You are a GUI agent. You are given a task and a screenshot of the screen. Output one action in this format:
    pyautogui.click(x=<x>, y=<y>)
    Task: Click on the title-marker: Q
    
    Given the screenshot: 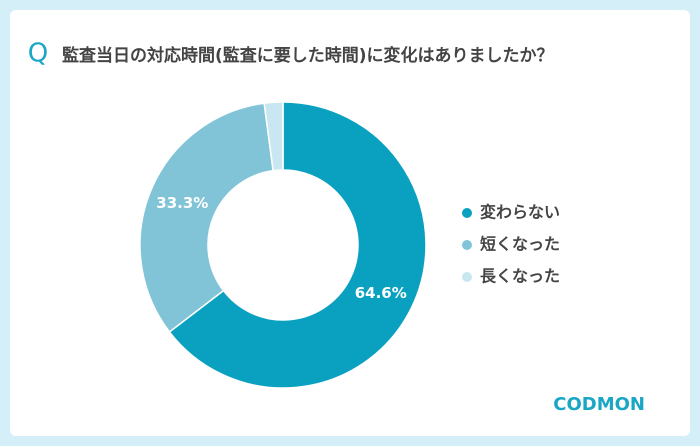 What is the action you would take?
    pyautogui.click(x=38, y=54)
    